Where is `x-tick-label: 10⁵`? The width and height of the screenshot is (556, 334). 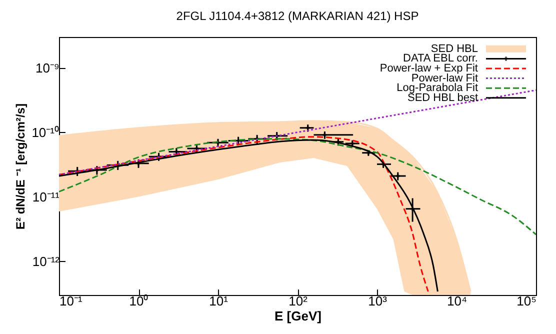
x-tick-label: 10⁵ is located at coordinates (526, 301).